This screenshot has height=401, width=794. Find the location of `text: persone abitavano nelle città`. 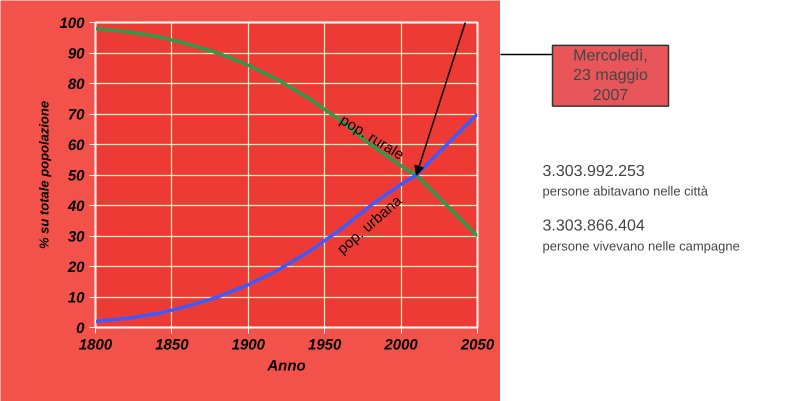

text: persone abitavano nelle città is located at coordinates (625, 191).